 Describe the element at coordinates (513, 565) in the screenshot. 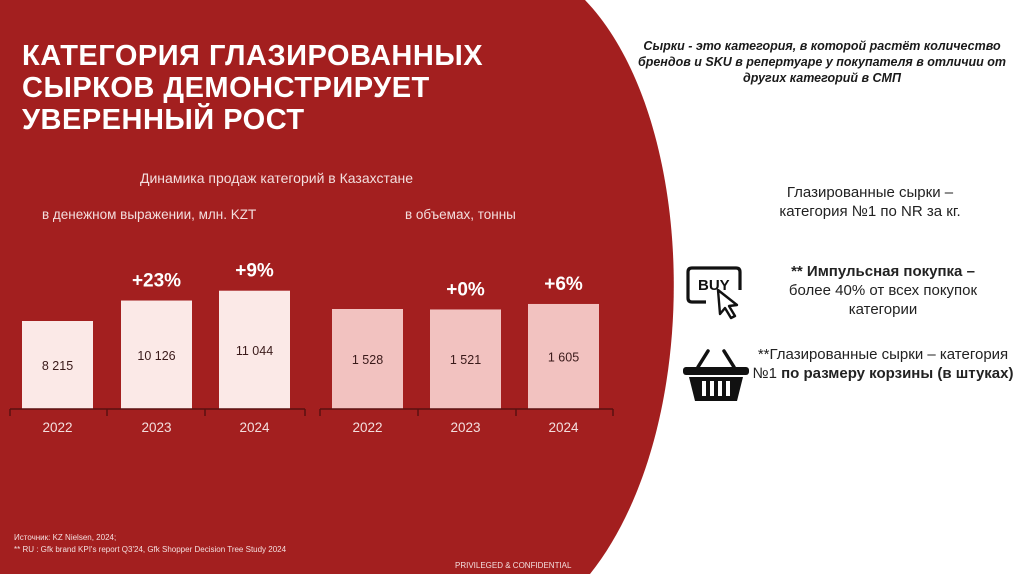

I see `confidential-label: PRIVILEGED & CONFIDENTIAL` at that location.